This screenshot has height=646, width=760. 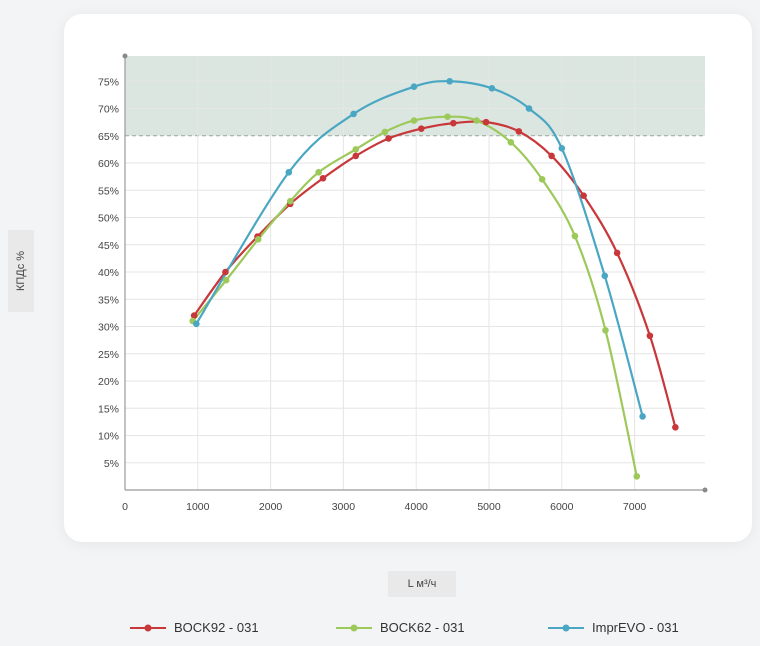 What do you see at coordinates (108, 164) in the screenshot?
I see `y-tick-label: 60%` at bounding box center [108, 164].